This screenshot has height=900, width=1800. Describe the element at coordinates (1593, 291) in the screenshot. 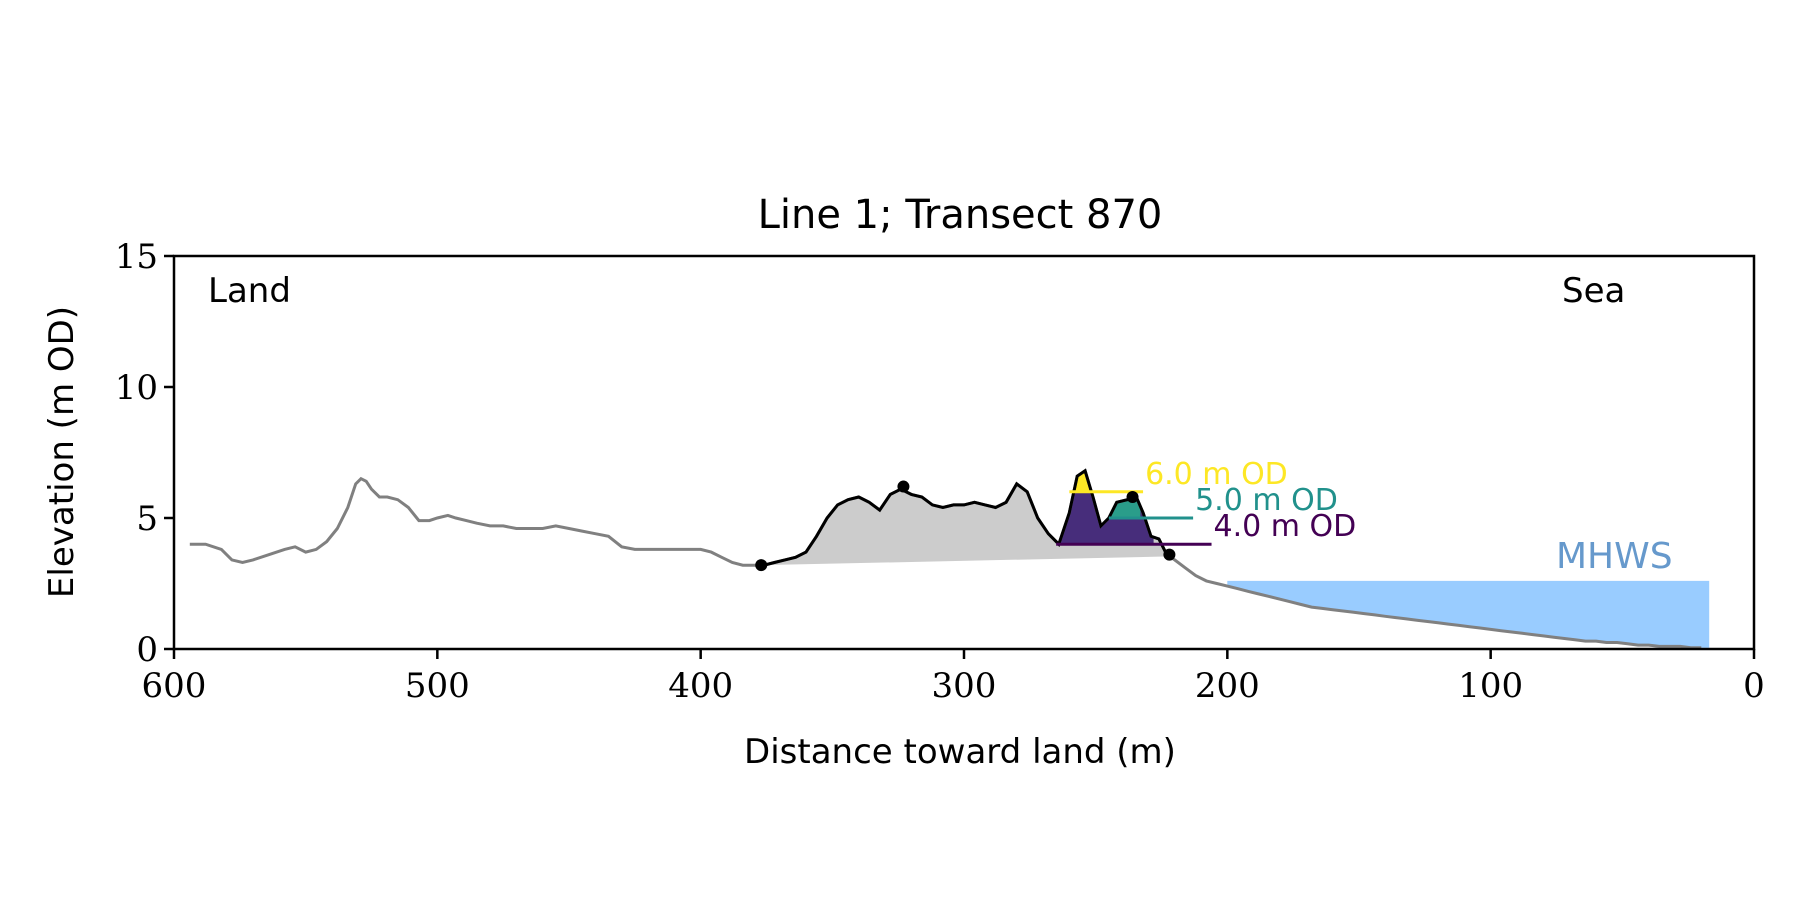

I see `sea-annotation: Sea` at that location.